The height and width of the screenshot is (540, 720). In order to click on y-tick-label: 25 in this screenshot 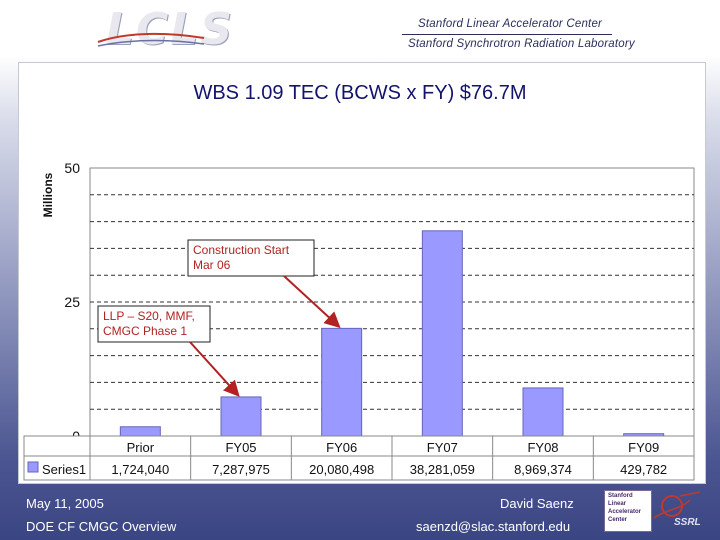, I will do `click(72, 302)`.